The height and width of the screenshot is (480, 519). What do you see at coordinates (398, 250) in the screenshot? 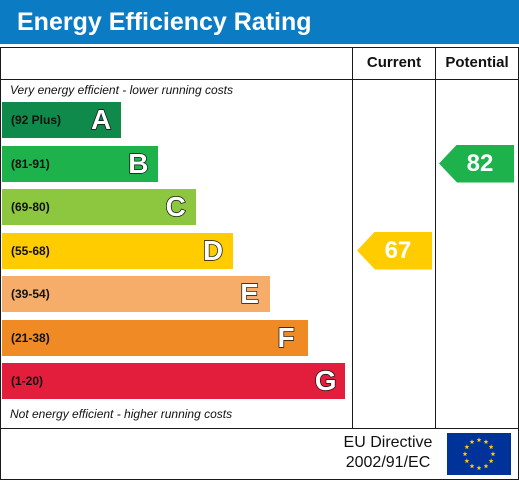
I see `current-rating-value: 67` at bounding box center [398, 250].